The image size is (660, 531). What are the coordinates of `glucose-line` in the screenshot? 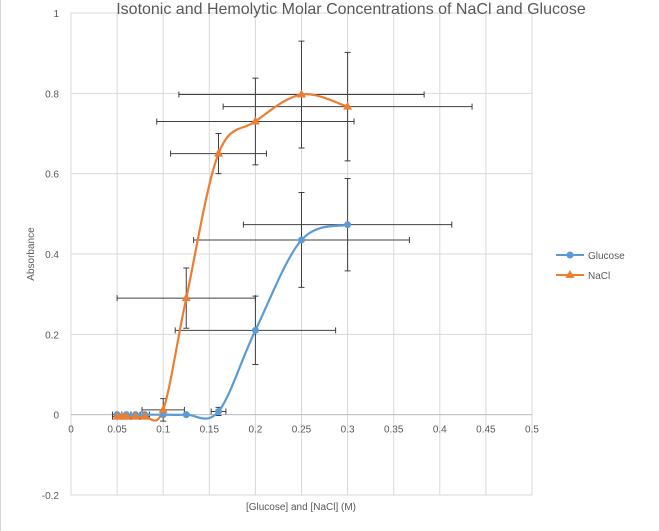 It's located at (232, 321).